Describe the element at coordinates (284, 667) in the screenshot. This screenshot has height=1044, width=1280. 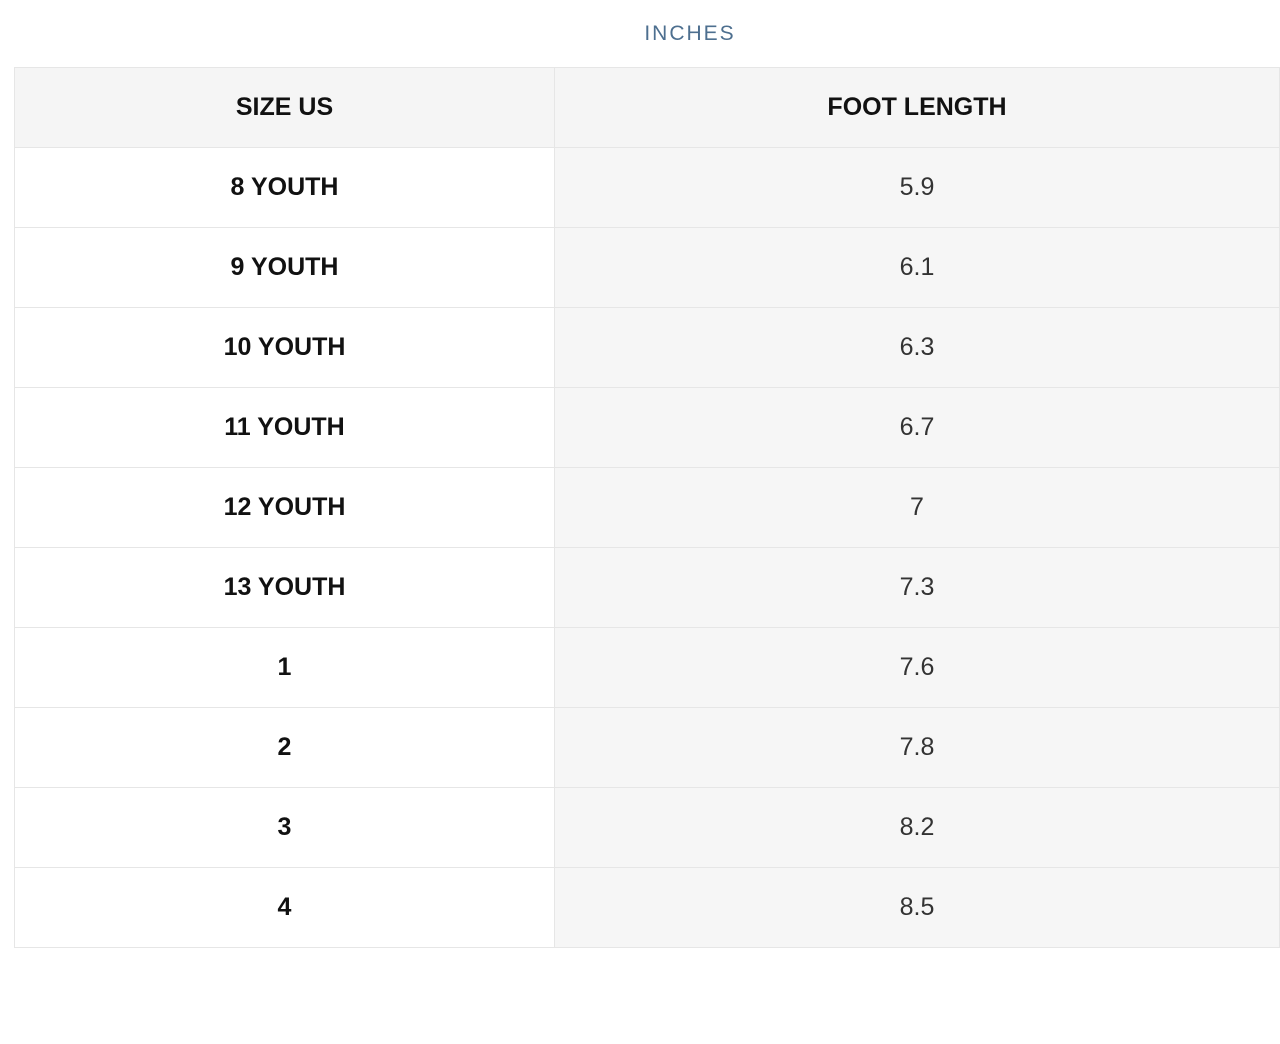
I see `size-cell: 1` at that location.